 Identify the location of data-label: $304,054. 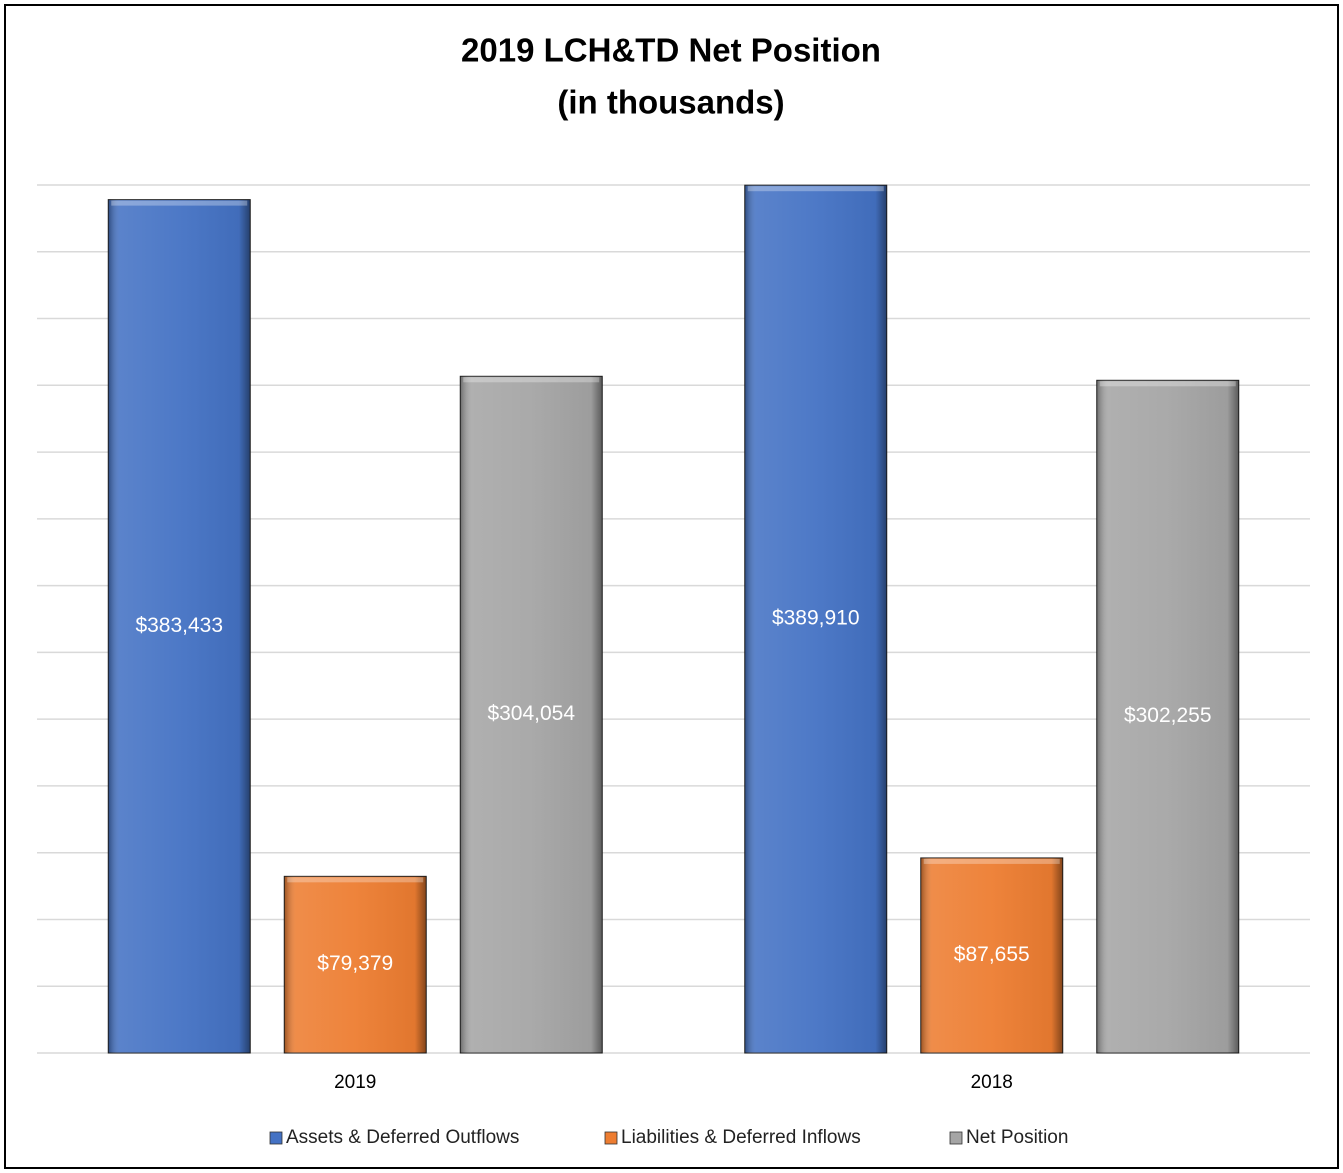
(531, 713).